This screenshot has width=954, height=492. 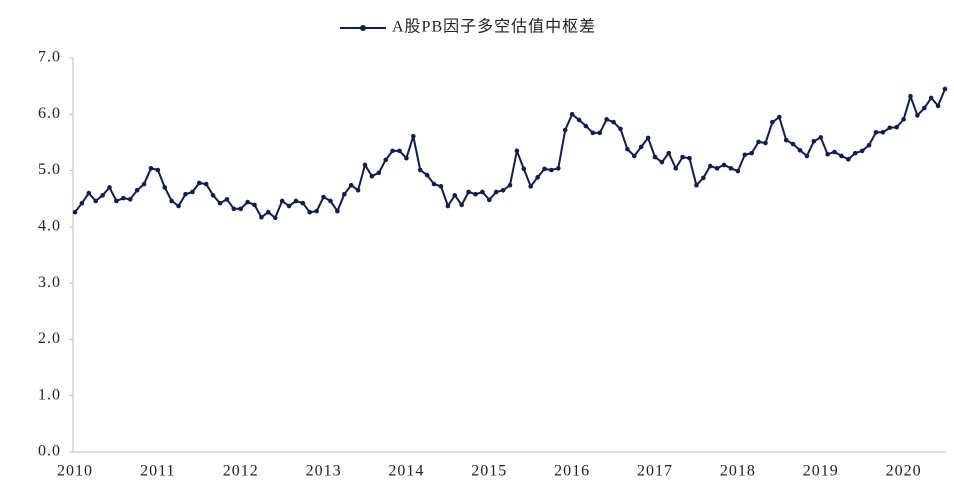 I want to click on x-tick-label: 2011, so click(x=157, y=471).